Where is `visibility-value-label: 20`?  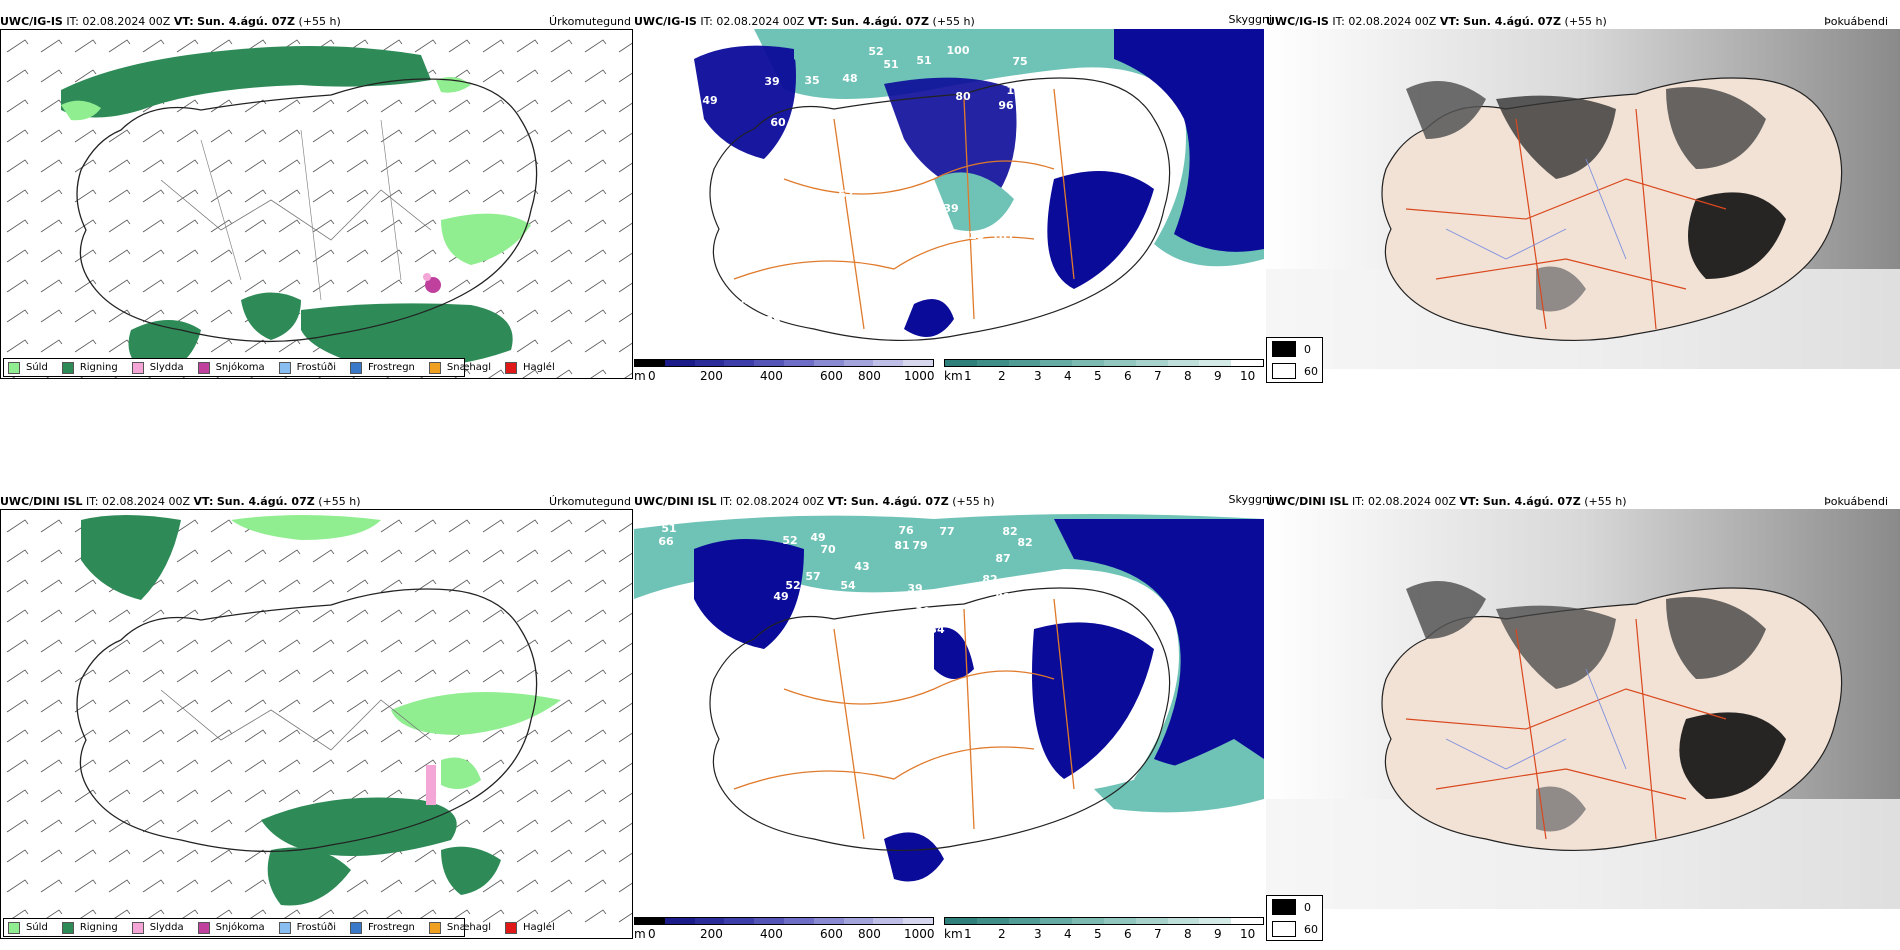
visibility-value-label: 20 is located at coordinates (836, 218).